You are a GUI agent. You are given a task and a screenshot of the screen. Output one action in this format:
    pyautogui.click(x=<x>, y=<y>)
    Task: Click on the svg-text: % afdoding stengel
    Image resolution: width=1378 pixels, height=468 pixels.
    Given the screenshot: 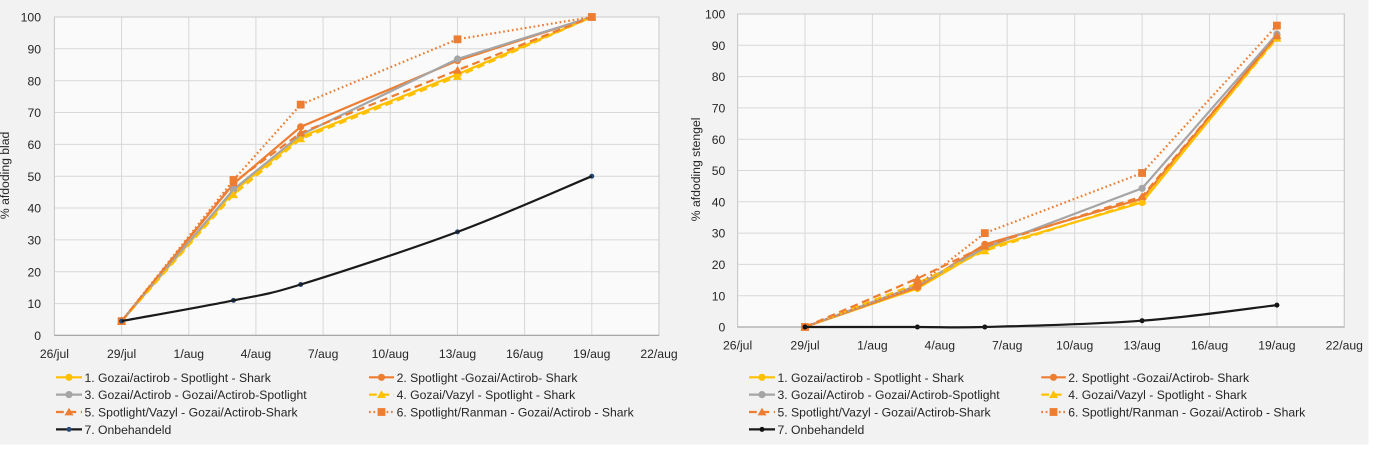 What is the action you would take?
    pyautogui.click(x=696, y=170)
    